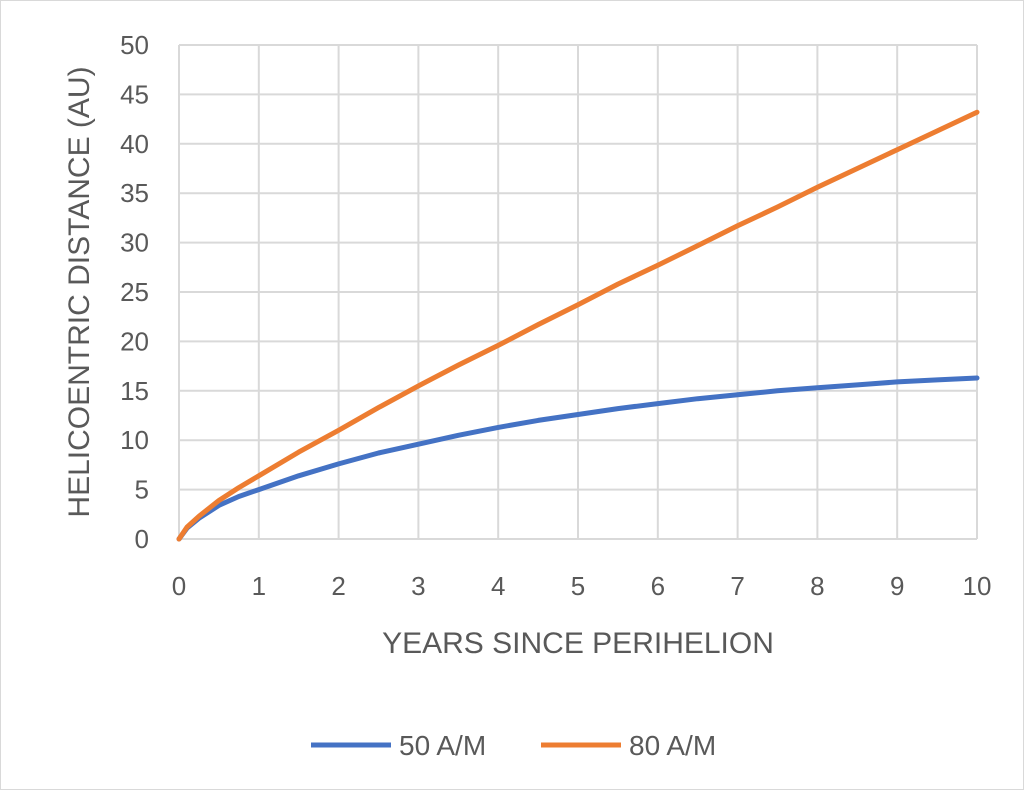 This screenshot has height=794, width=1024. I want to click on y-tick-label: 5, so click(142, 490).